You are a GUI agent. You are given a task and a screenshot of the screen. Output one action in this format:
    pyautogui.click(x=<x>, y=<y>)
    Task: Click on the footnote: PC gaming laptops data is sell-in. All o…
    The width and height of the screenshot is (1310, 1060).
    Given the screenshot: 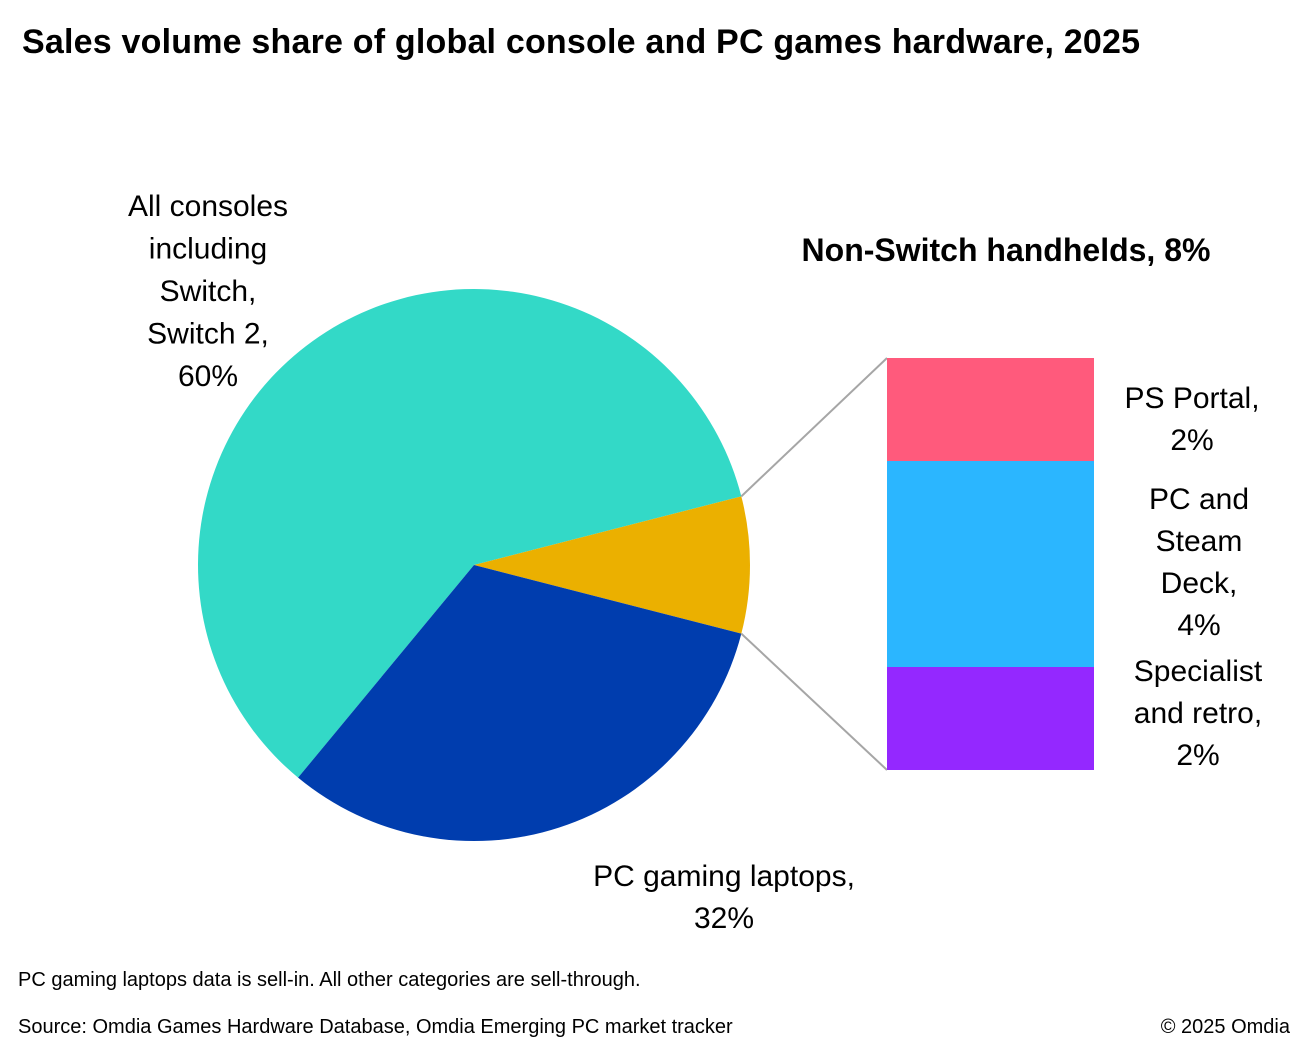 What is the action you would take?
    pyautogui.click(x=329, y=980)
    